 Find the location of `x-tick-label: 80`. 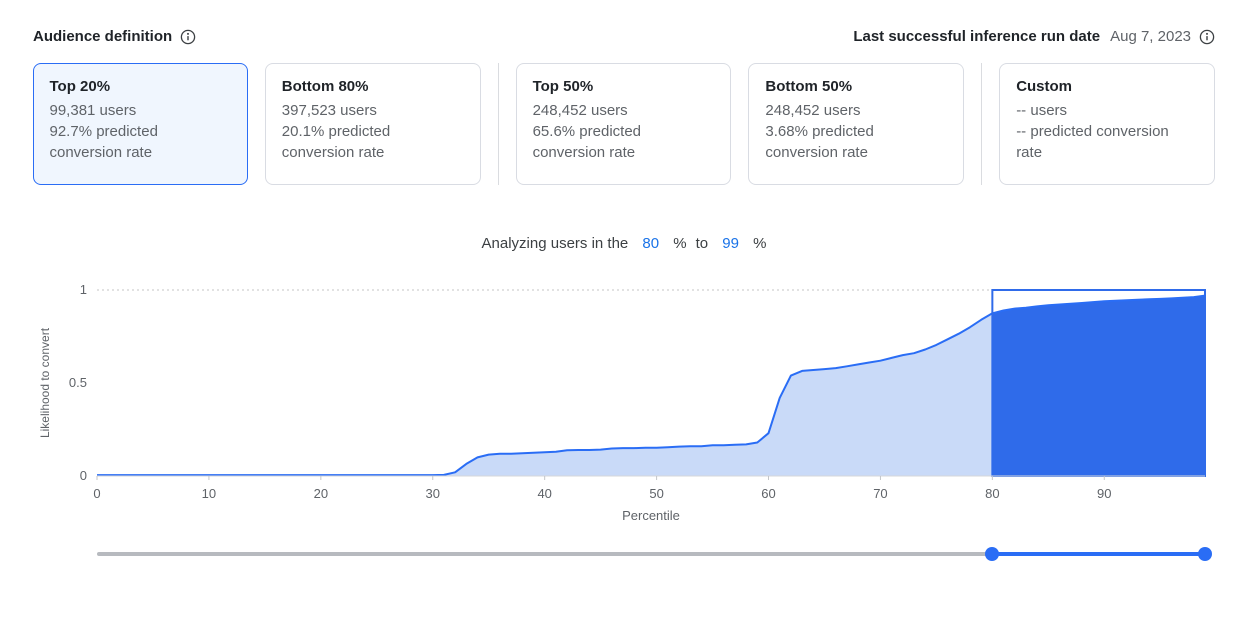

x-tick-label: 80 is located at coordinates (992, 493).